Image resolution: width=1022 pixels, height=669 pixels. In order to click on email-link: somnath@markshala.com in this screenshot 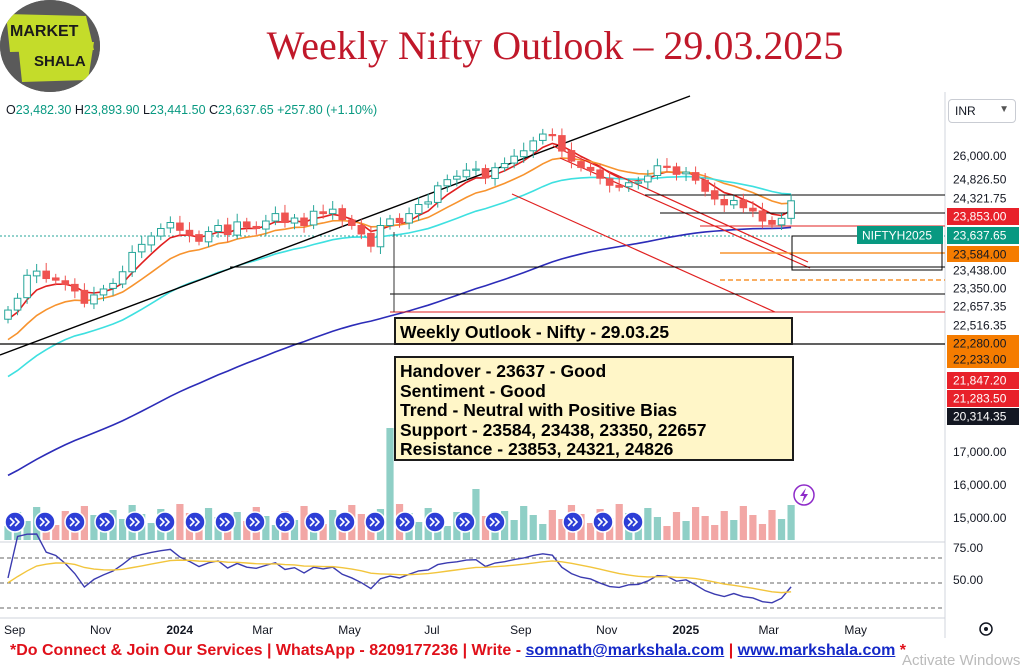, I will do `click(625, 650)`.